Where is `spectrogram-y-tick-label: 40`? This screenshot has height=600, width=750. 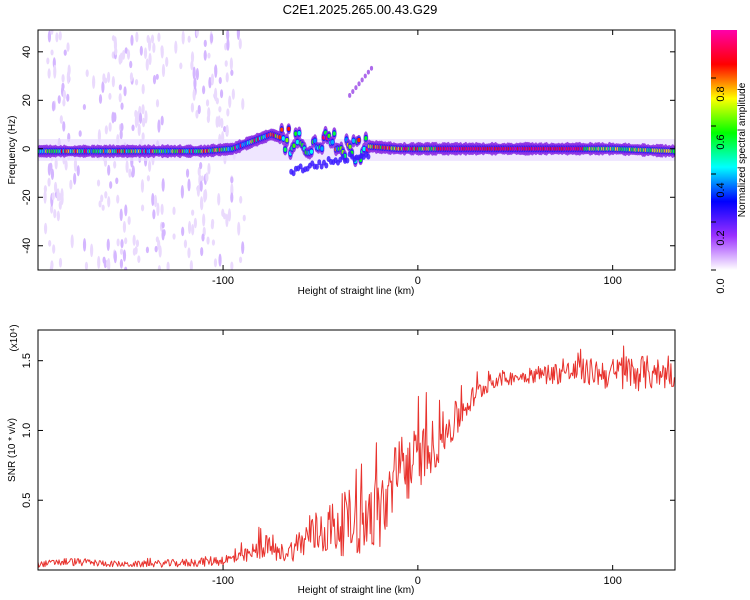
spectrogram-y-tick-label: 40 is located at coordinates (27, 52).